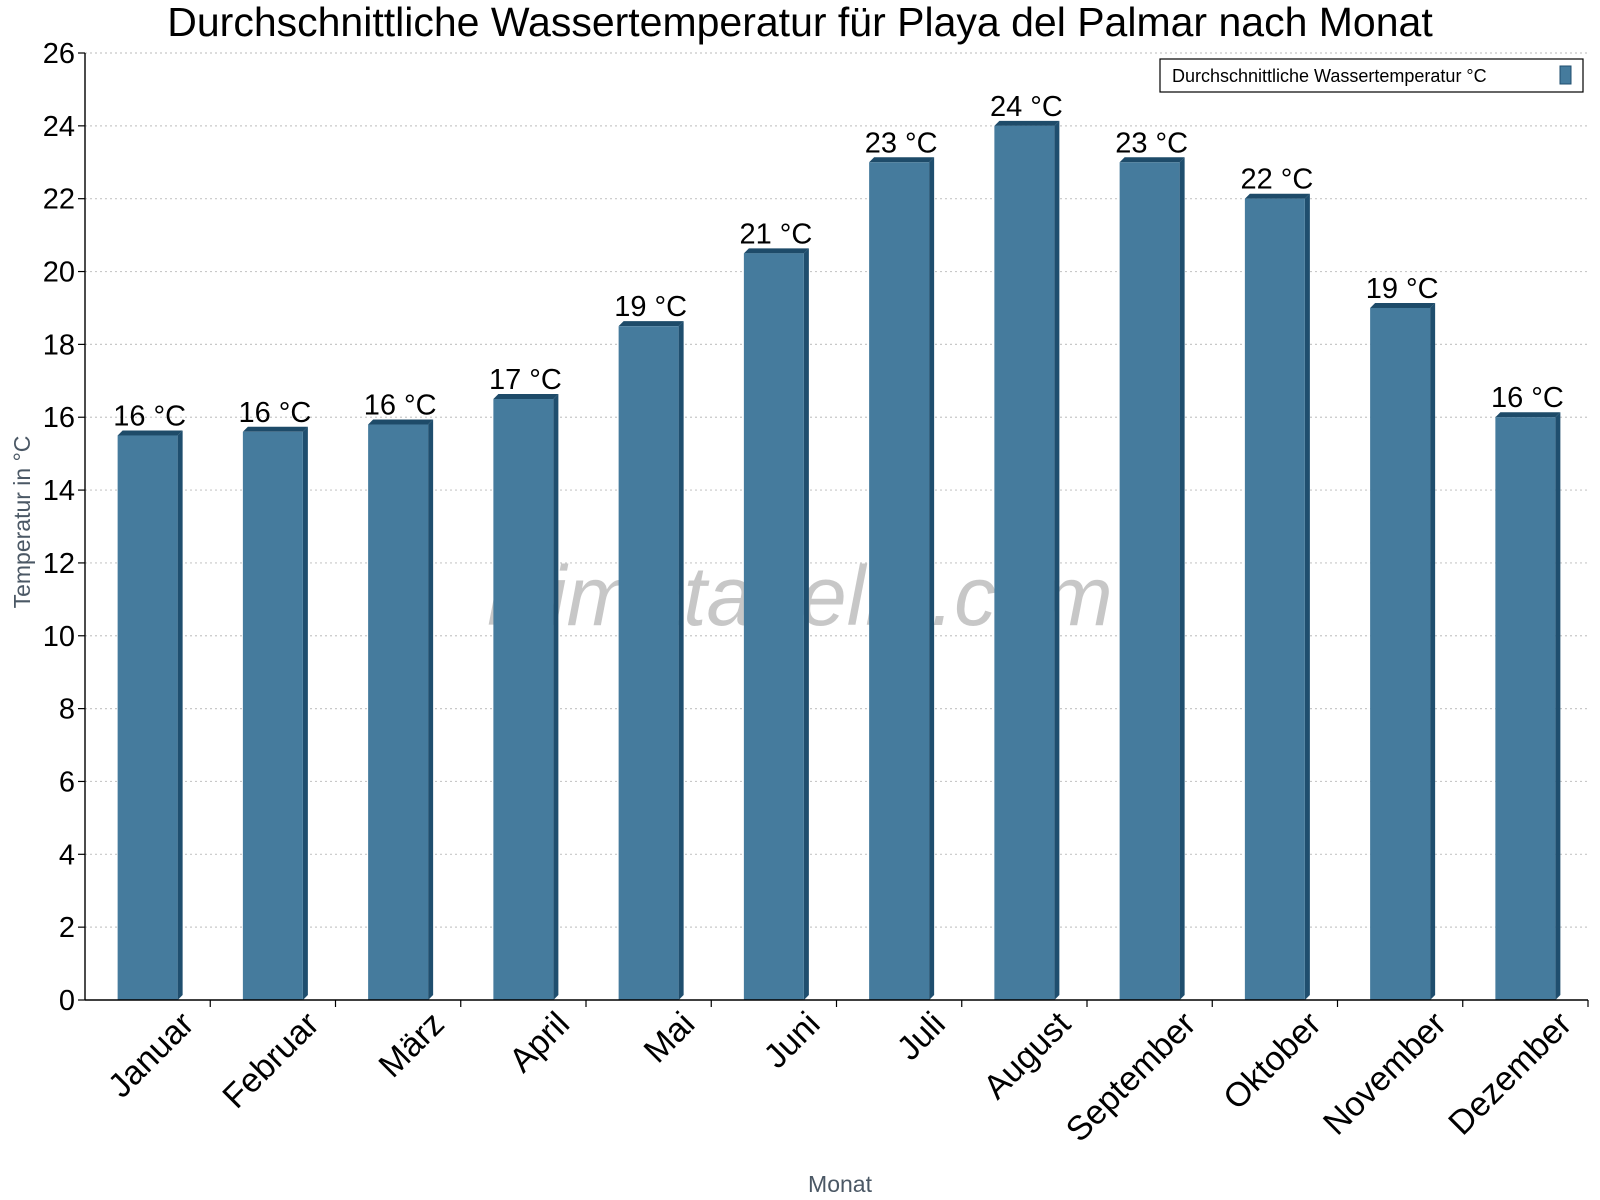 The height and width of the screenshot is (1200, 1600). I want to click on y-tick-label: 22, so click(59, 200).